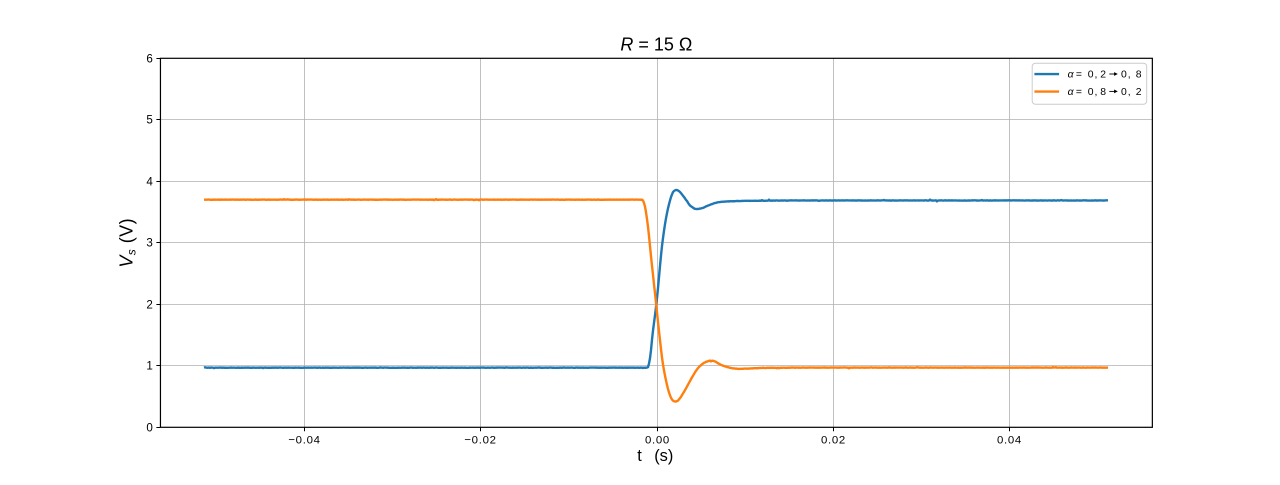  Describe the element at coordinates (1009, 441) in the screenshot. I see `svg-text: 0.04` at that location.